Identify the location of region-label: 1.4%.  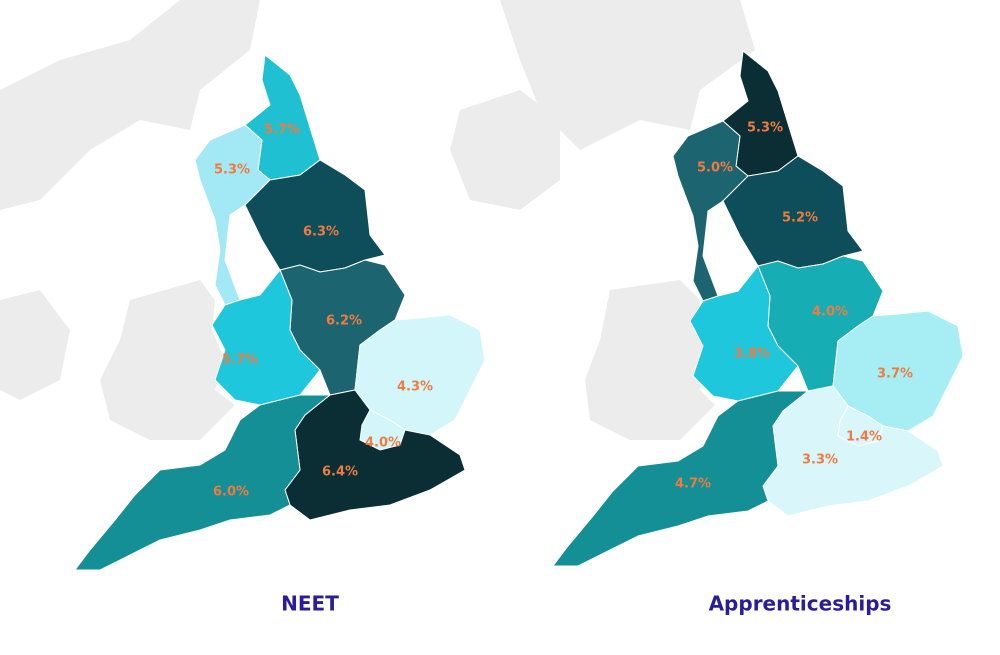
(864, 437).